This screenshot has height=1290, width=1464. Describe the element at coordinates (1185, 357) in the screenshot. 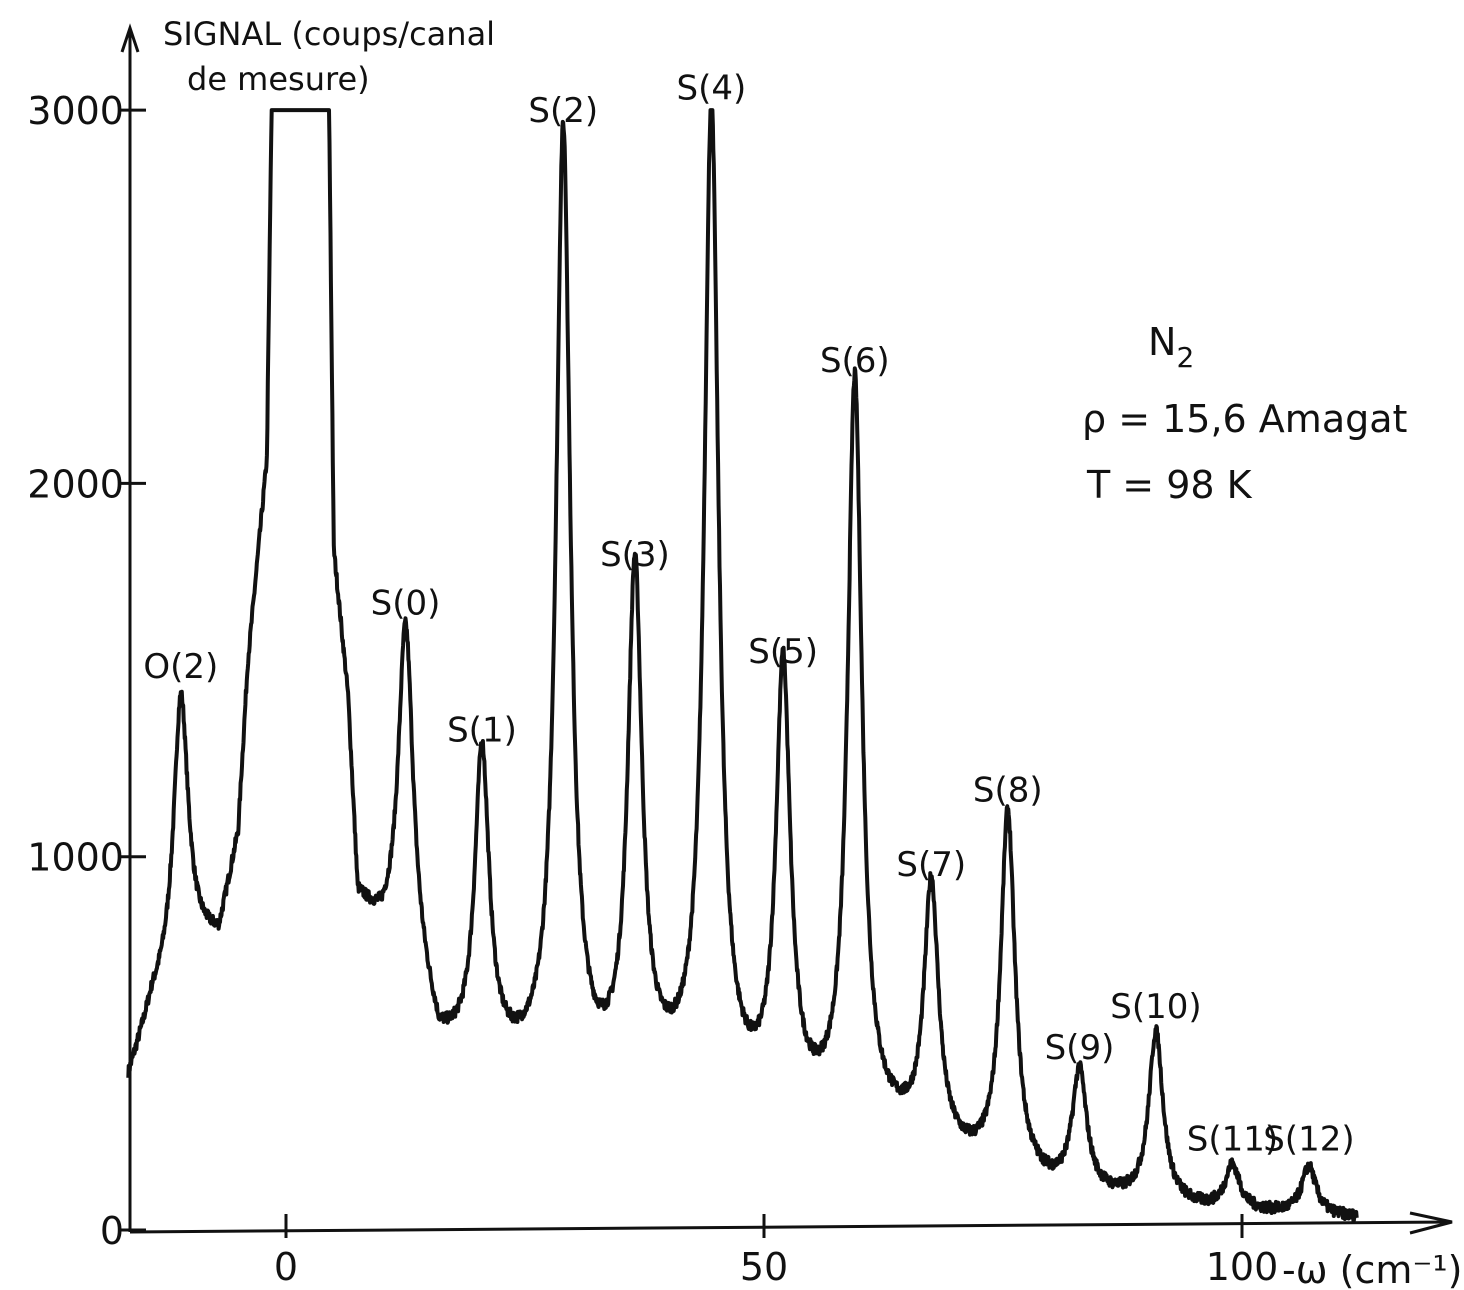

I see `species-subscript: 2` at that location.